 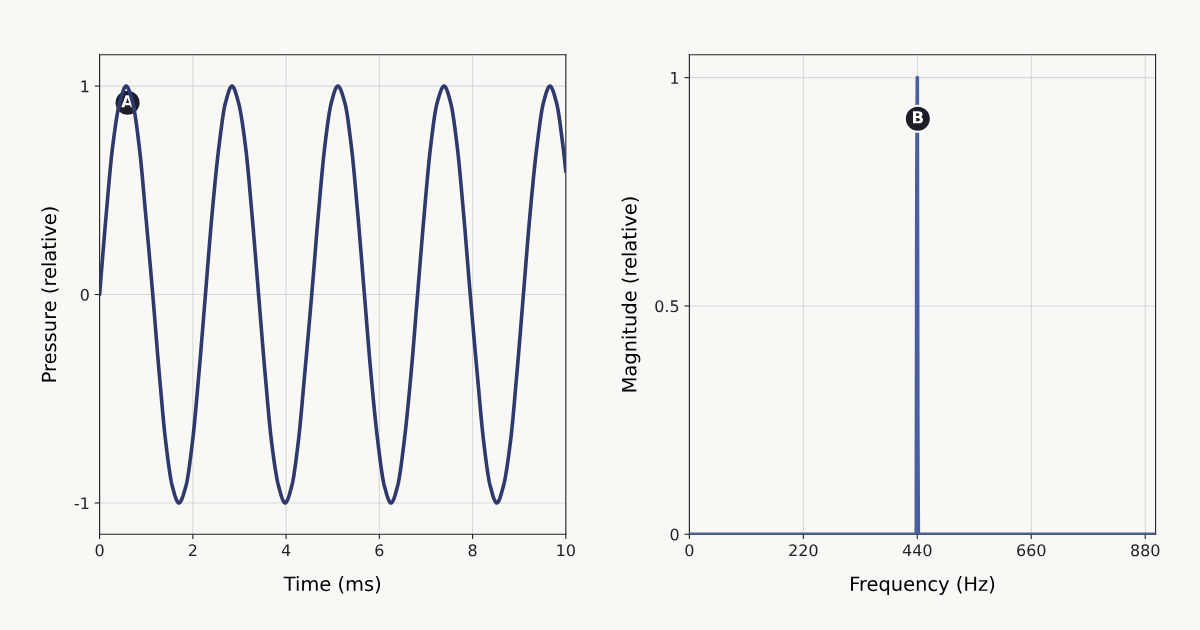 What do you see at coordinates (379, 550) in the screenshot?
I see `x-tick-label: 6` at bounding box center [379, 550].